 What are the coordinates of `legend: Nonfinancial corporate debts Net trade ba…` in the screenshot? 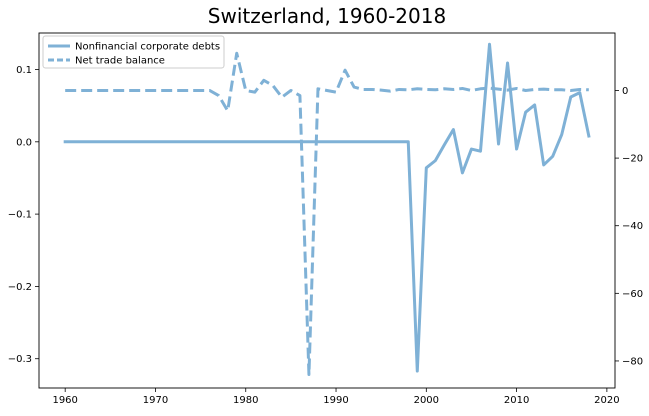 It's located at (133, 52).